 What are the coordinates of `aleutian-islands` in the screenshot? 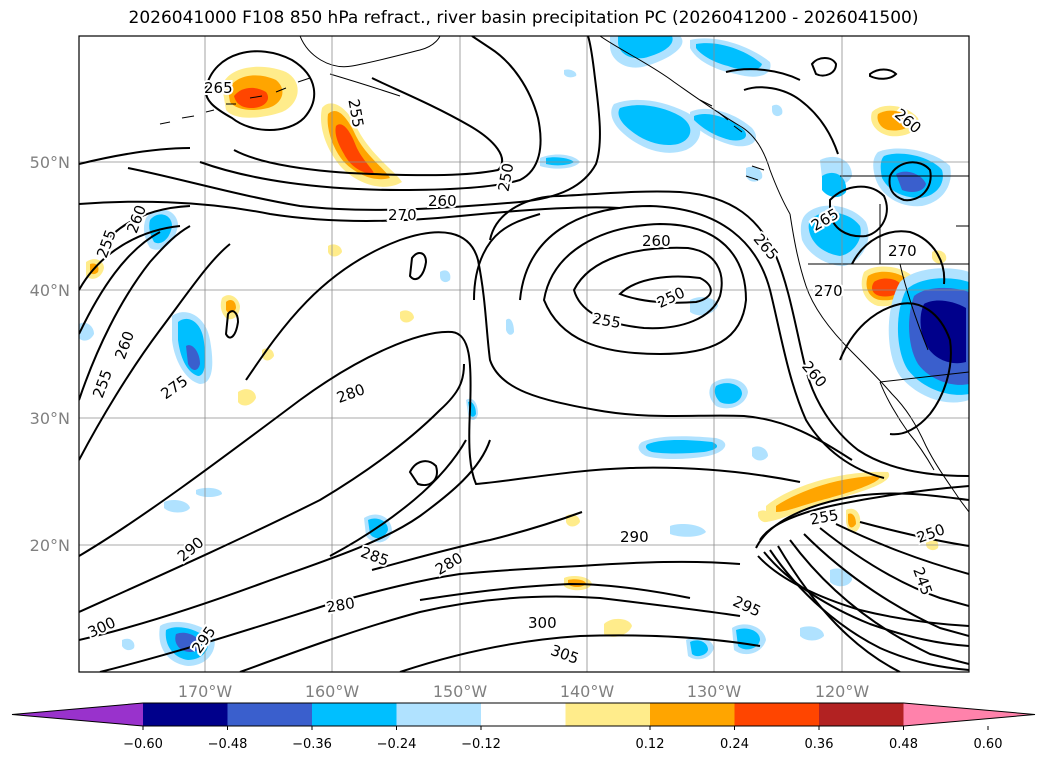 It's located at (235, 101).